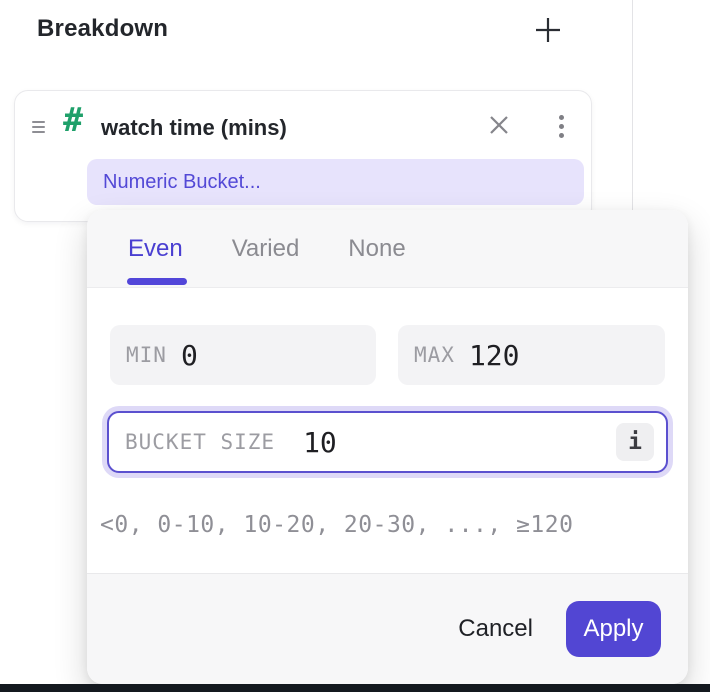 This screenshot has width=710, height=692. What do you see at coordinates (155, 248) in the screenshot?
I see `tab-even: Even` at bounding box center [155, 248].